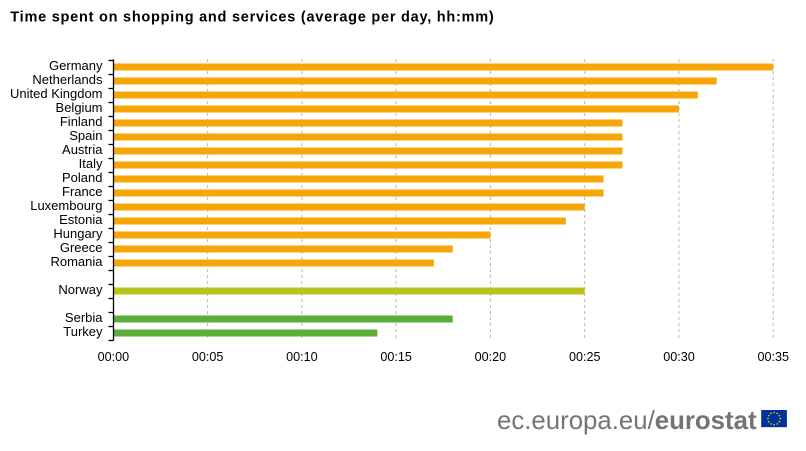 The height and width of the screenshot is (451, 806). I want to click on svg-text: Germany, so click(76, 65).